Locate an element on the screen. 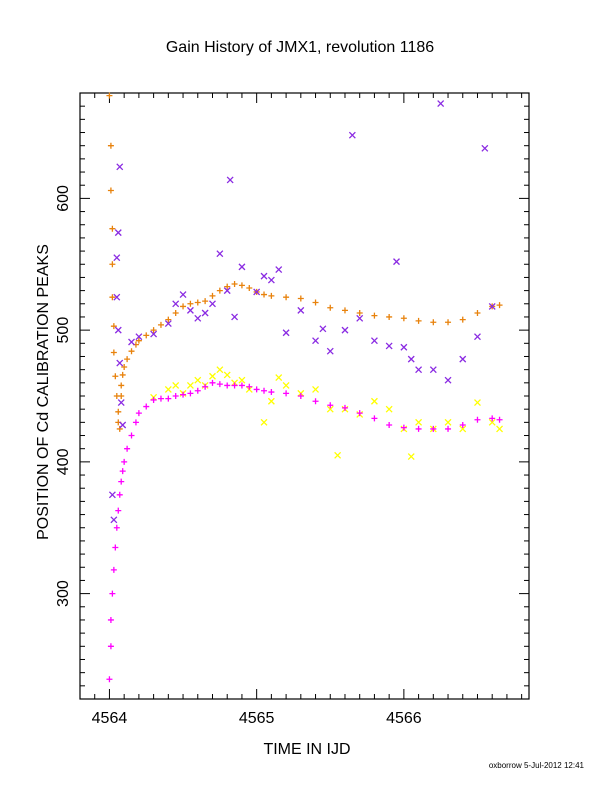  x-tick-label: 4566 is located at coordinates (404, 718).